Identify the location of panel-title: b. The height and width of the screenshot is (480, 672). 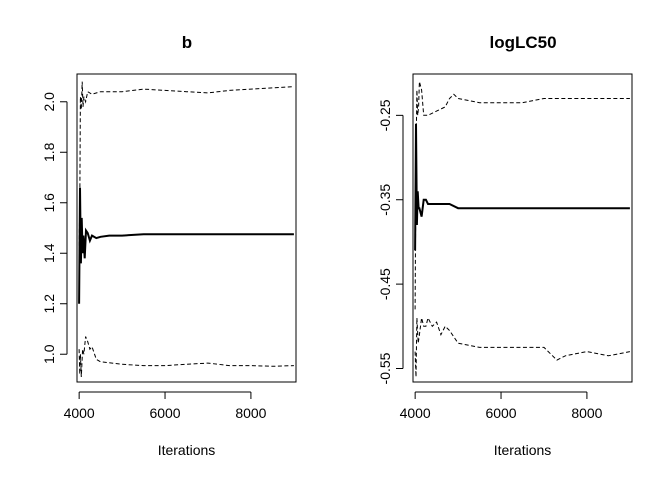
(187, 42).